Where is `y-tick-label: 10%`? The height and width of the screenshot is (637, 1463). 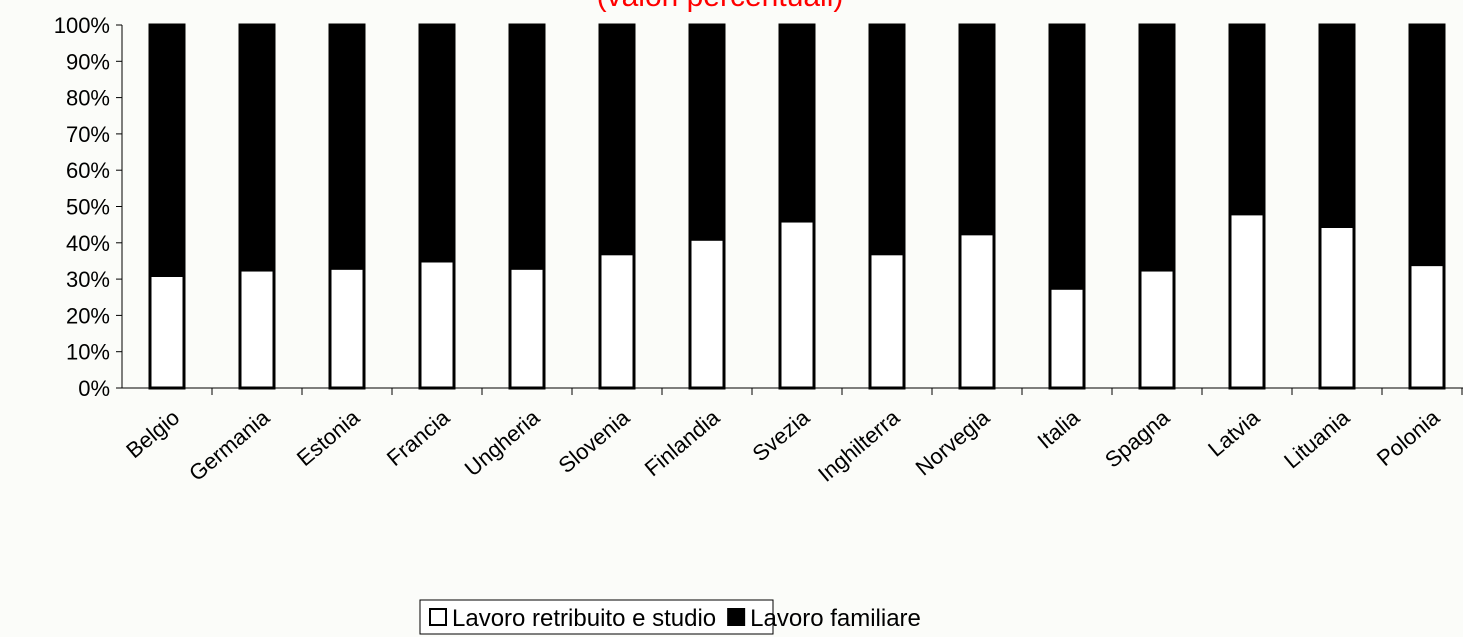
y-tick-label: 10% is located at coordinates (88, 352).